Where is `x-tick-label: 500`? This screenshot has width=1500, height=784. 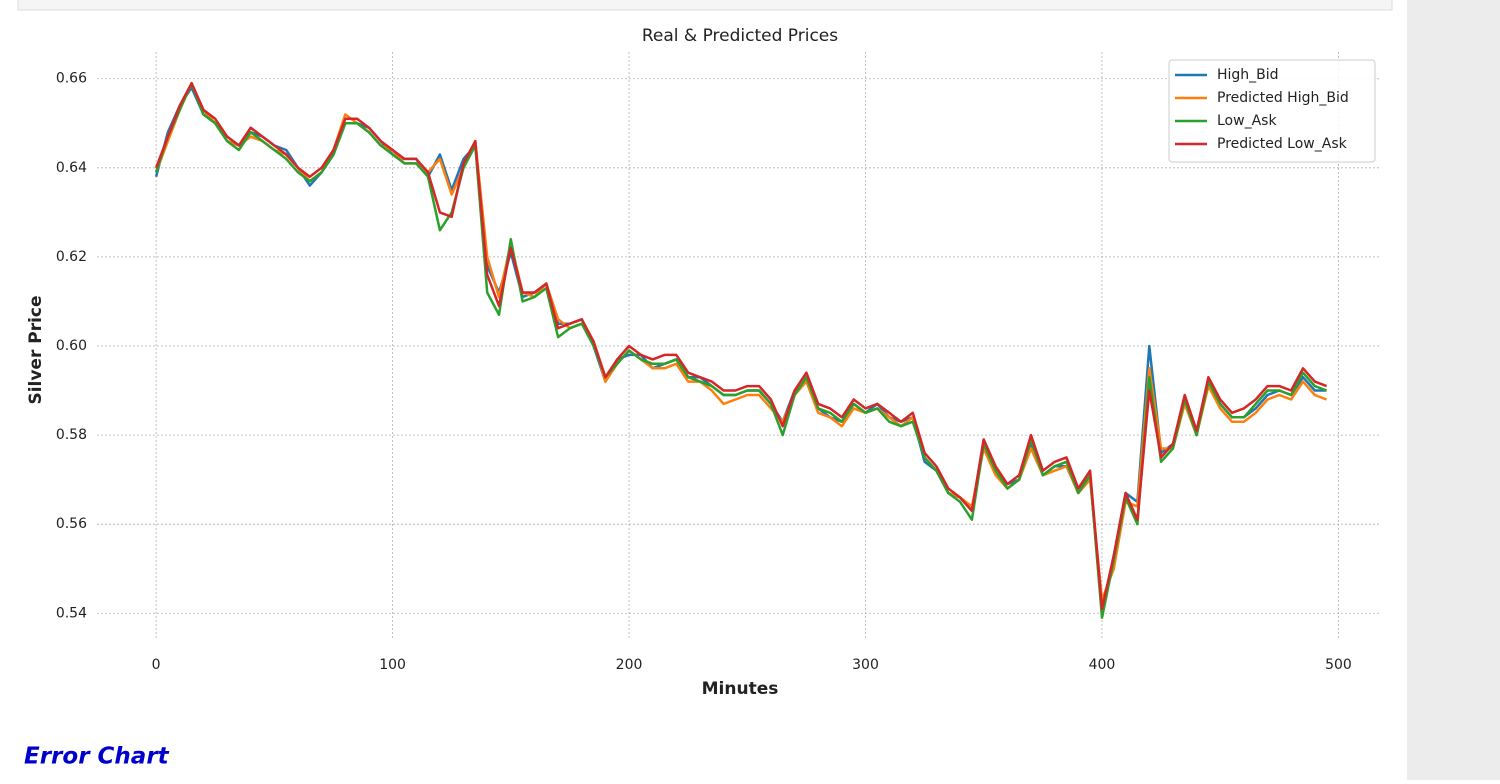 x-tick-label: 500 is located at coordinates (1338, 665).